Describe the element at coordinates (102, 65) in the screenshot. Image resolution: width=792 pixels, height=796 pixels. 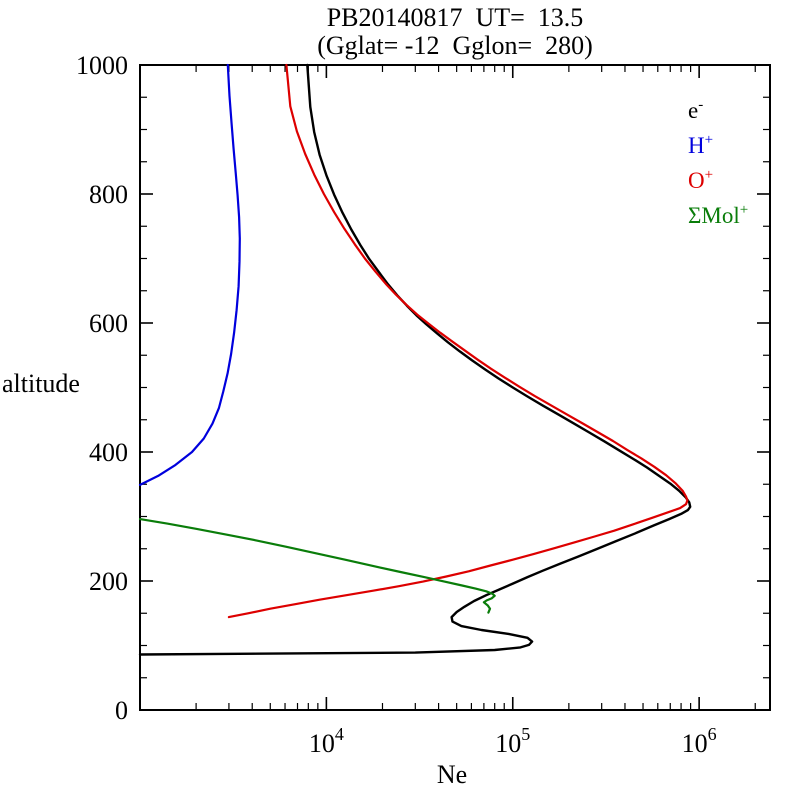
I see `y-tick-label: 1000` at that location.